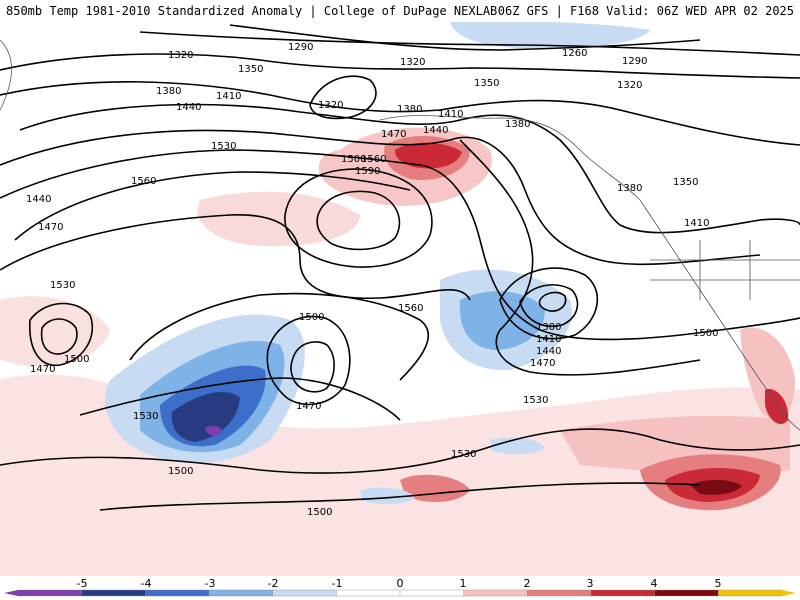 This screenshot has height=600, width=800. I want to click on warm-anomaly-baja-core, so click(777, 407).